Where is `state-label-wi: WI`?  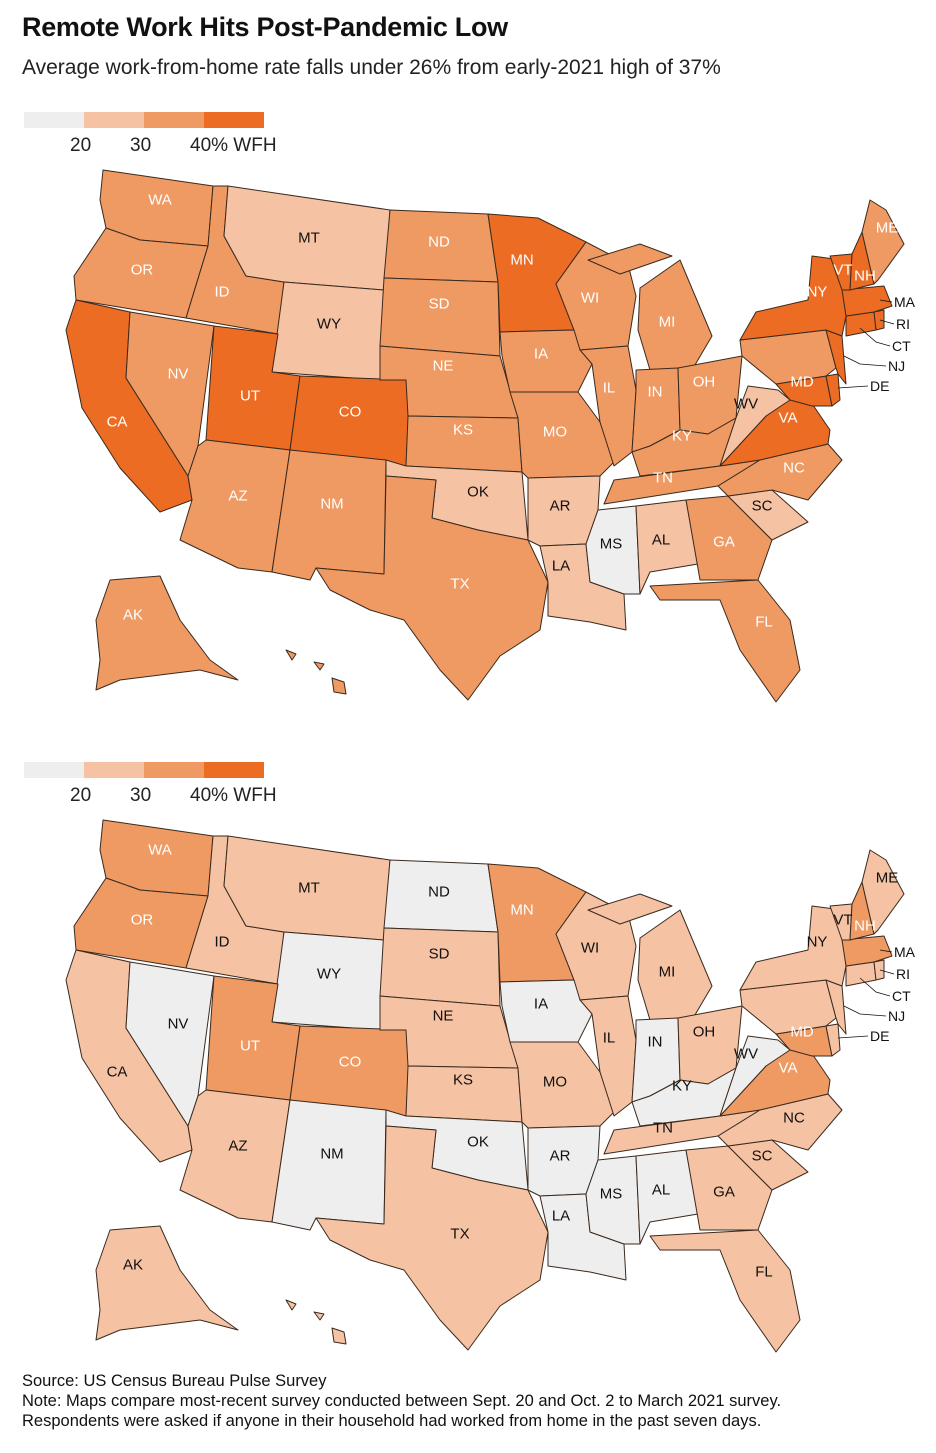 state-label-wi: WI is located at coordinates (590, 948).